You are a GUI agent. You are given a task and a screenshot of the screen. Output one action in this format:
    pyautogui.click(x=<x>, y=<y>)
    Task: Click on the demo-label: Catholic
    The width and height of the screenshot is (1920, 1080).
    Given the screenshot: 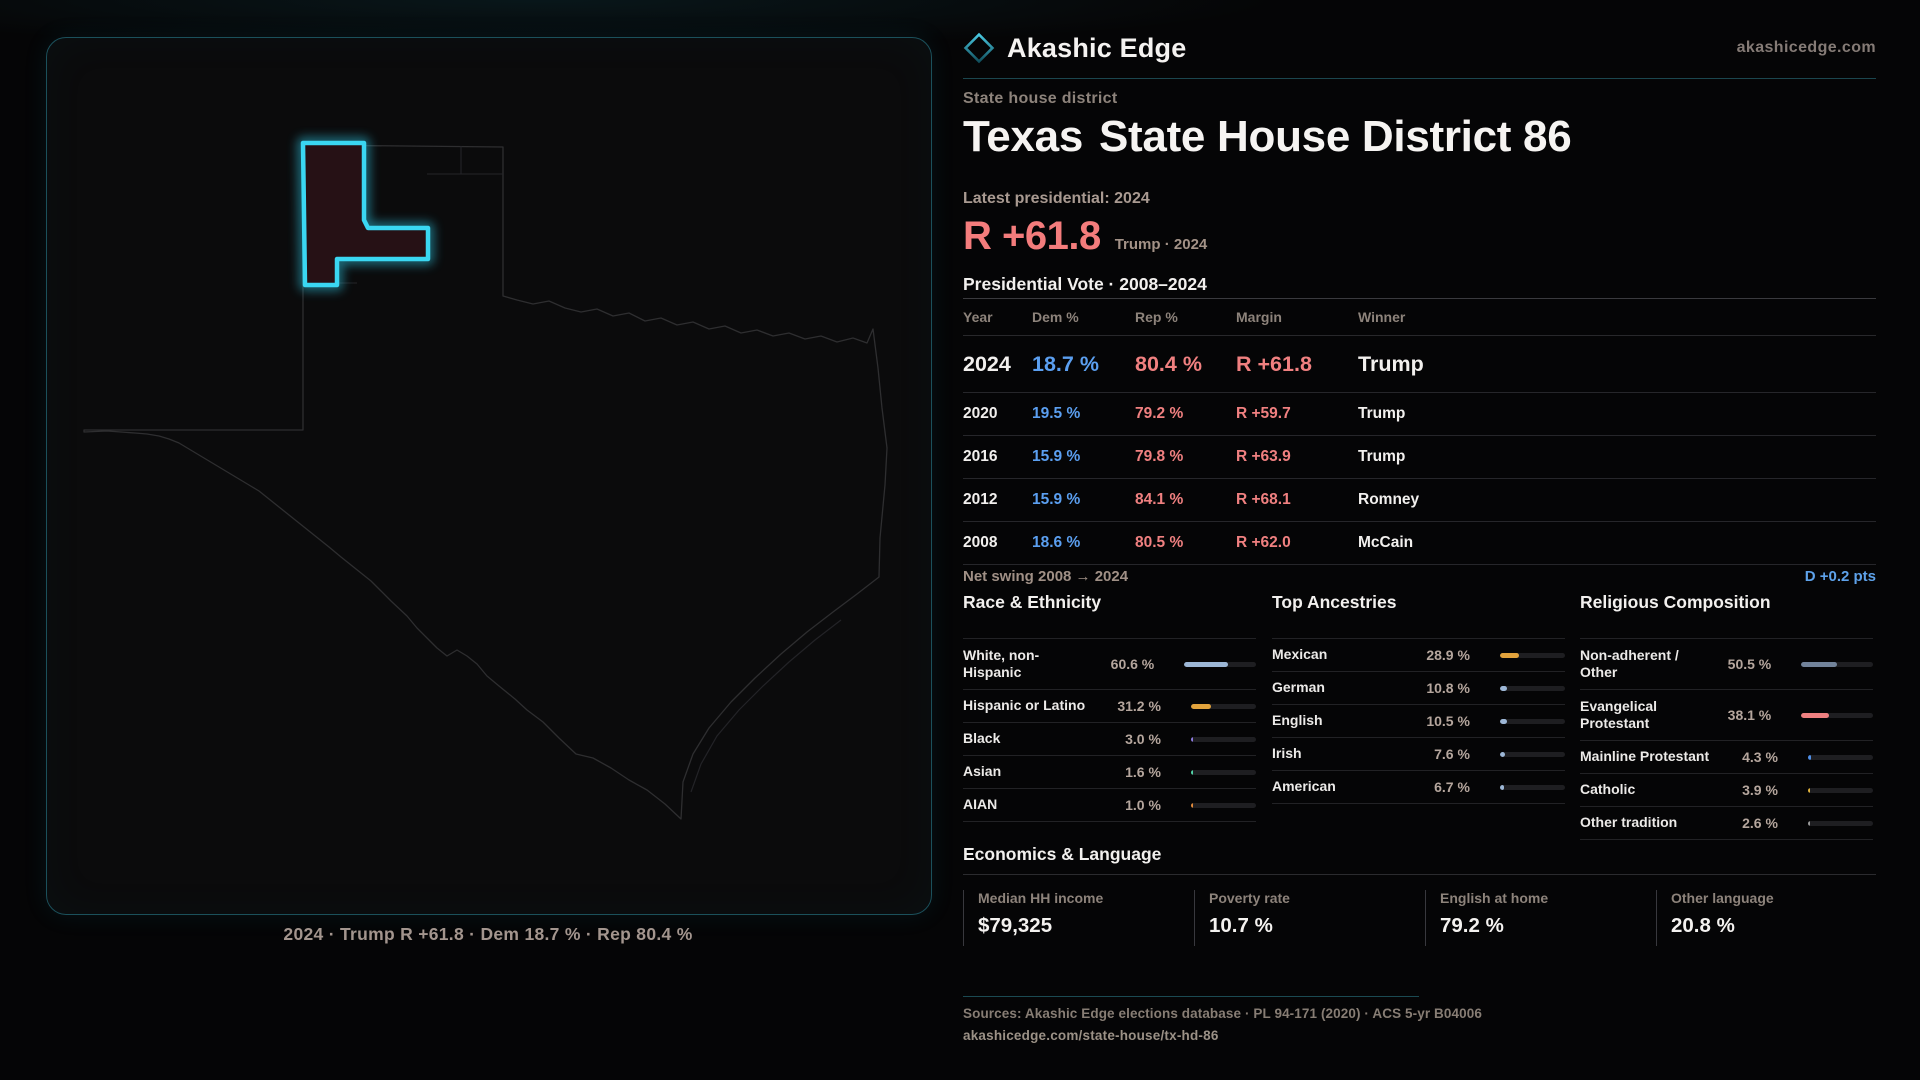 What is the action you would take?
    pyautogui.click(x=1608, y=789)
    